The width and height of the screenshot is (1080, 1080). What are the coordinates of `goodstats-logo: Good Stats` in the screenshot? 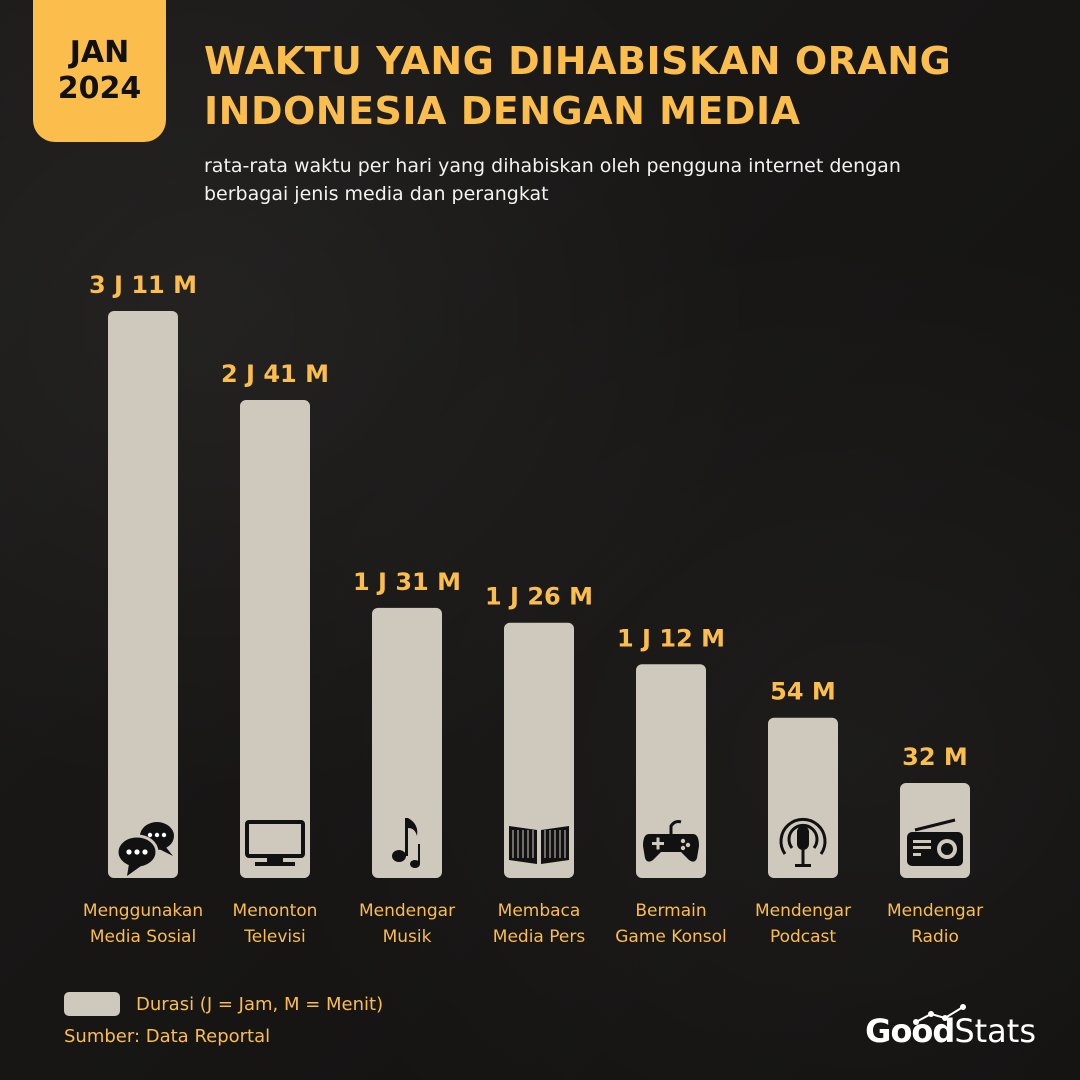 It's located at (950, 1027).